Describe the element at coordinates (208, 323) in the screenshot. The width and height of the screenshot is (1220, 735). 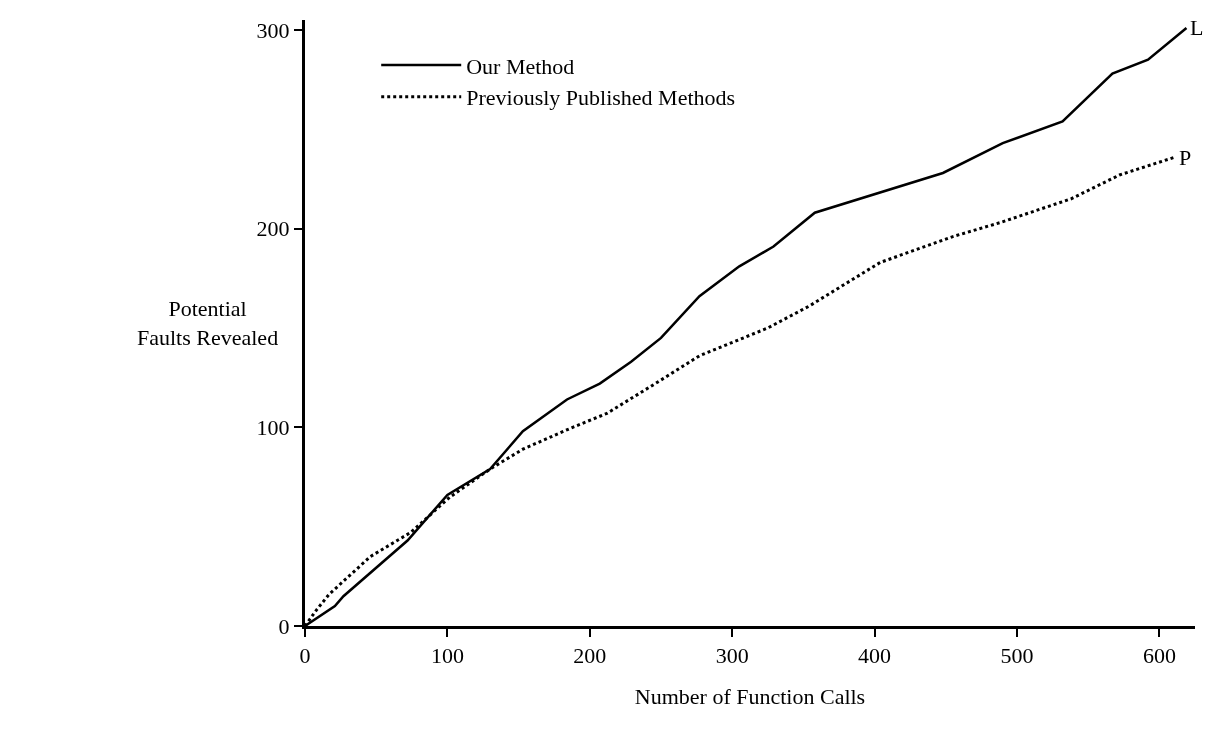
I see `y-axis-title: Potential Faults Revealed` at that location.